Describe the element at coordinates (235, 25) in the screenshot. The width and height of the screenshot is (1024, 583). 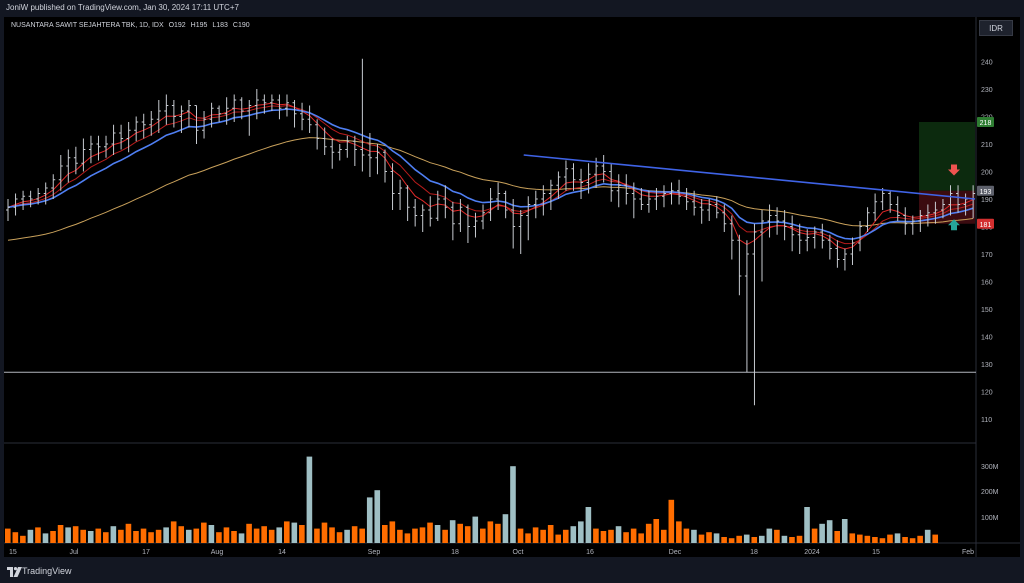
I see `close-label: C` at that location.